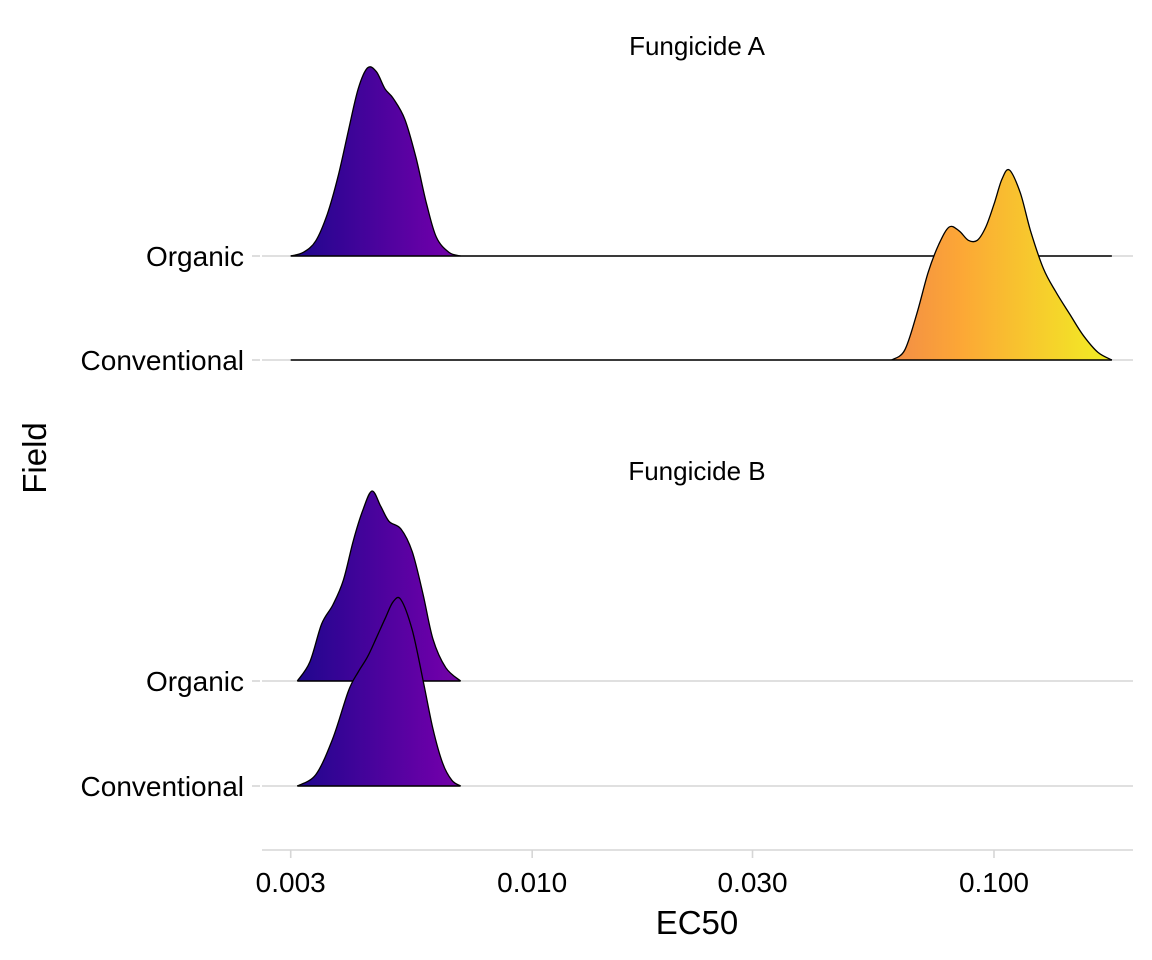 This screenshot has width=1152, height=960. Describe the element at coordinates (696, 471) in the screenshot. I see `panel-title: Fungicide B` at that location.